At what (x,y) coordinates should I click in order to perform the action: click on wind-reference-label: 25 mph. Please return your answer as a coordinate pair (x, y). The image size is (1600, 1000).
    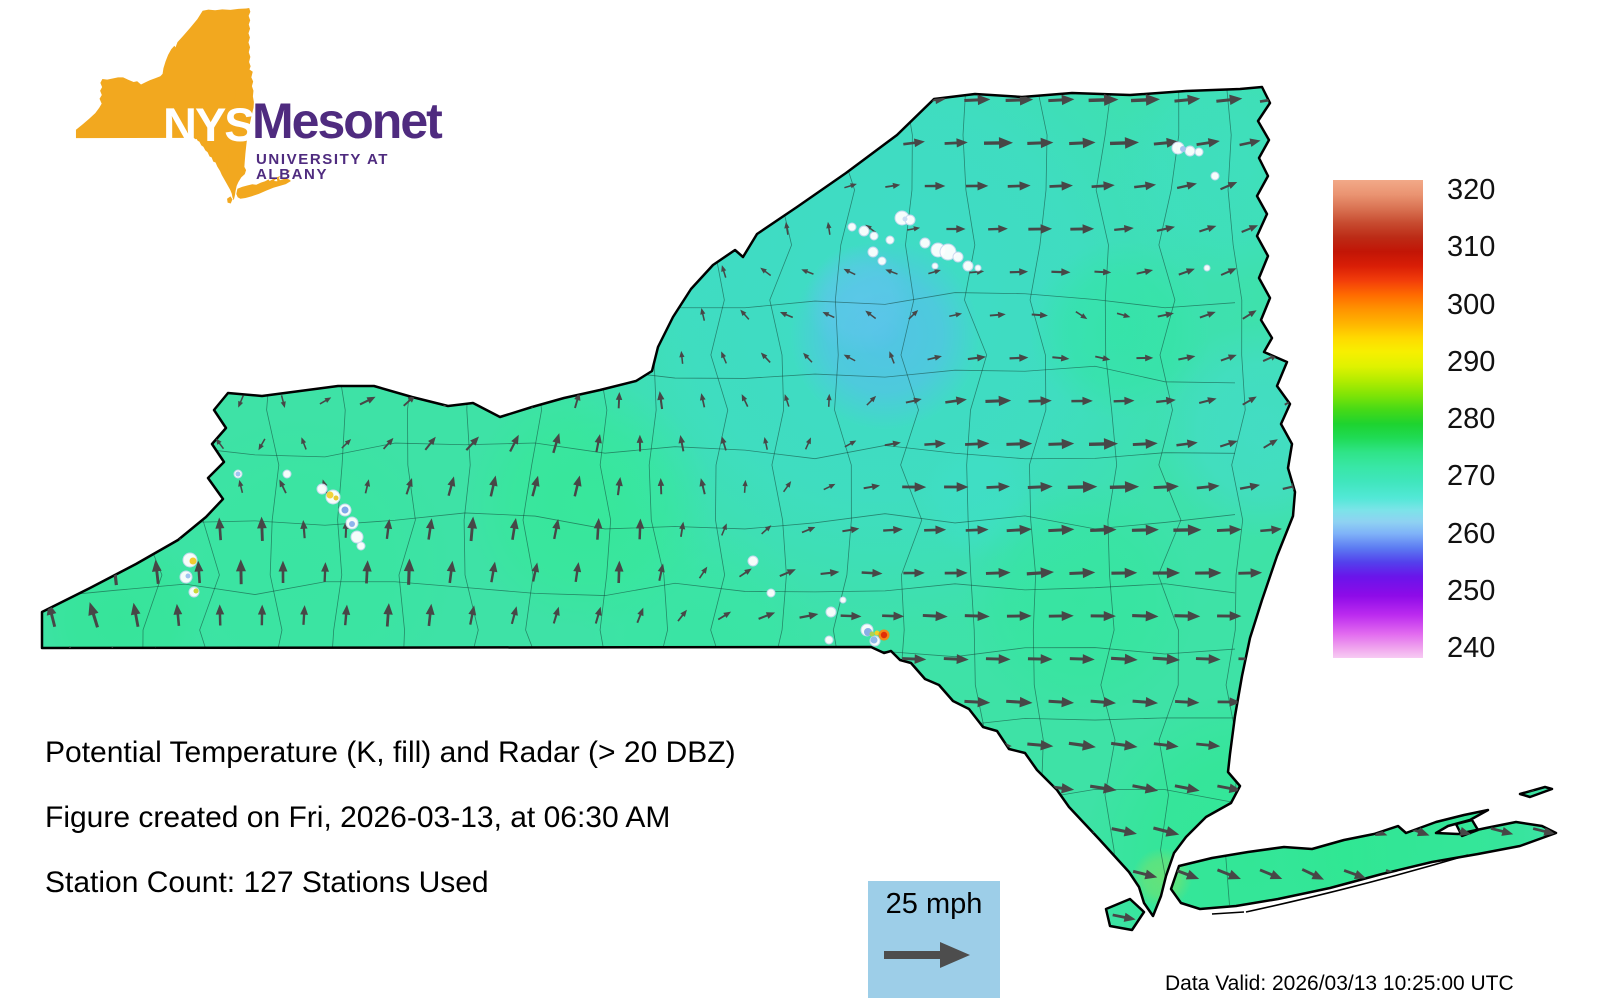
    Looking at the image, I should click on (934, 904).